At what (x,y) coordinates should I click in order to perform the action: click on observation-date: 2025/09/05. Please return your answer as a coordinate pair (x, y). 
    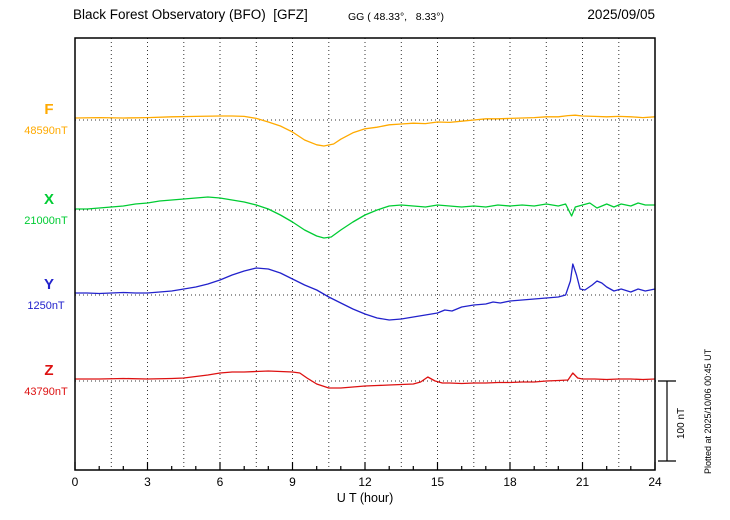
    Looking at the image, I should click on (621, 14).